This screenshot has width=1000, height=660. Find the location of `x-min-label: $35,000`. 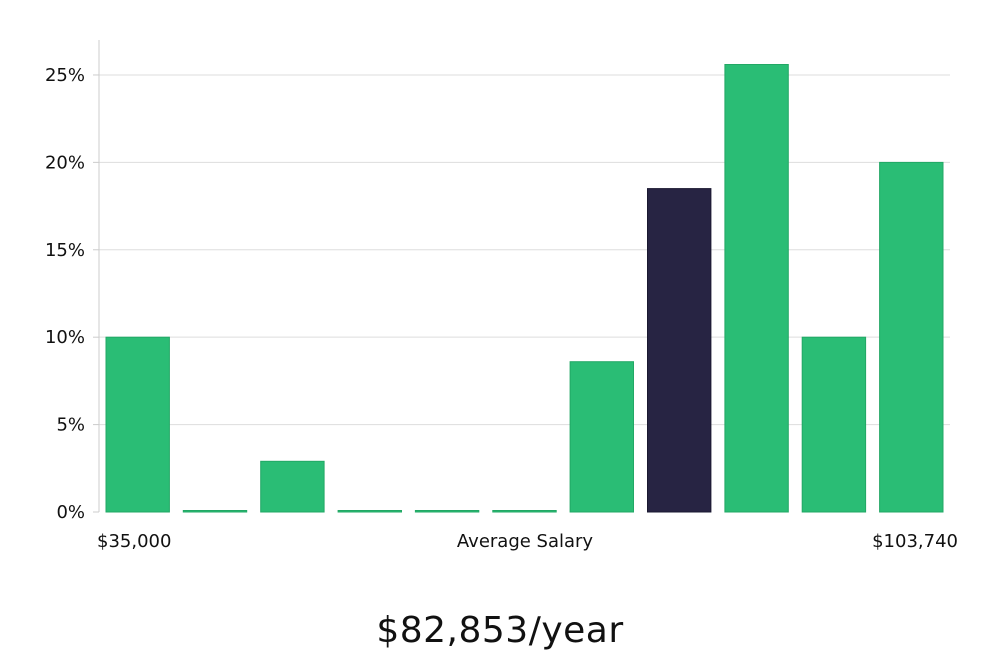

x-min-label: $35,000 is located at coordinates (134, 541).